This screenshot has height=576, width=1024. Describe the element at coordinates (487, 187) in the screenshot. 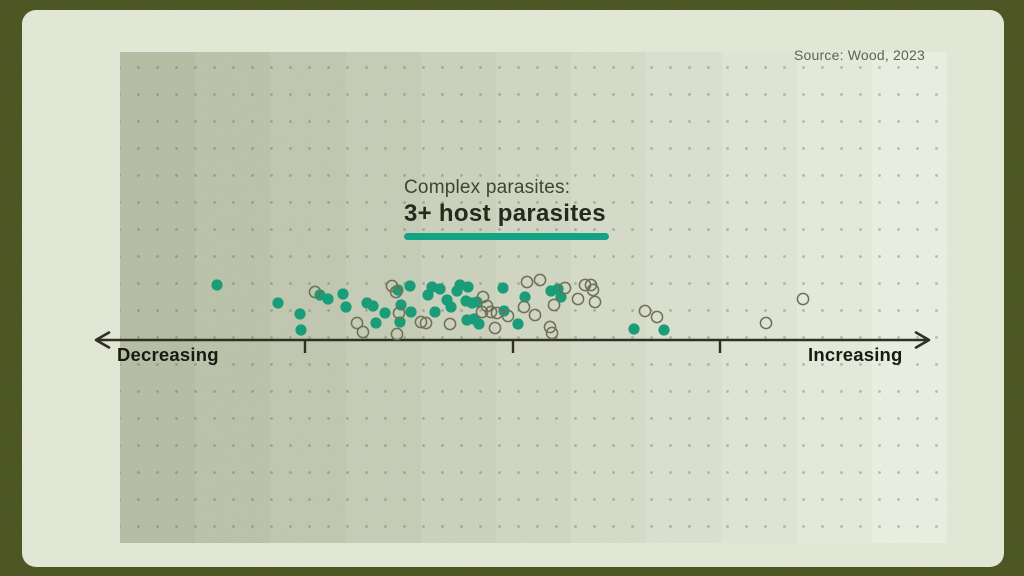

I see `annotation-subtitle: Complex parasites:` at that location.